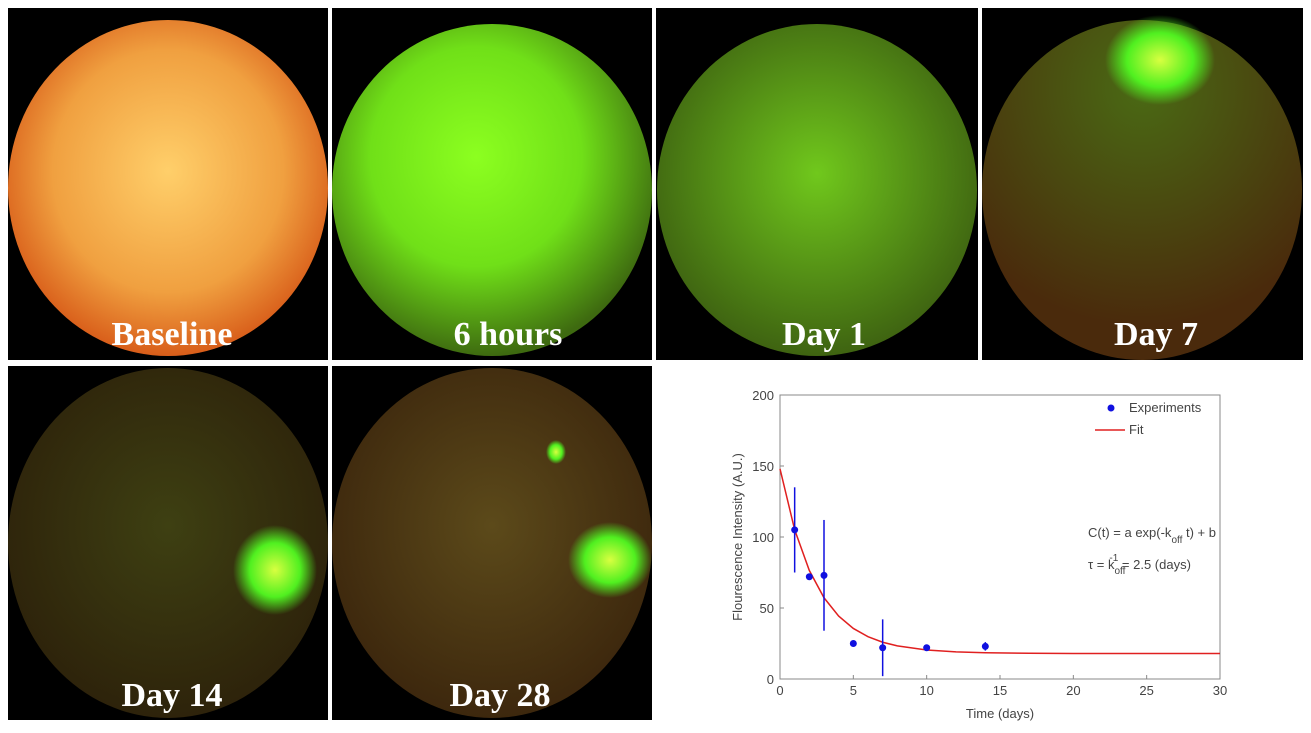  I want to click on x-tick-label: 5, so click(853, 690).